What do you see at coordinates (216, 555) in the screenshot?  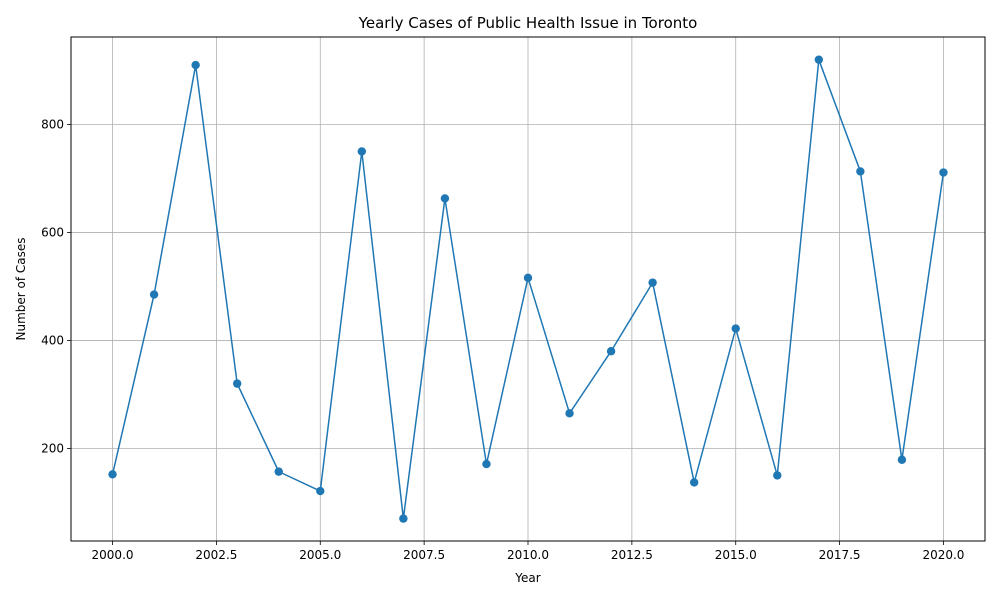 I see `x-tick-label: 2002.5` at bounding box center [216, 555].